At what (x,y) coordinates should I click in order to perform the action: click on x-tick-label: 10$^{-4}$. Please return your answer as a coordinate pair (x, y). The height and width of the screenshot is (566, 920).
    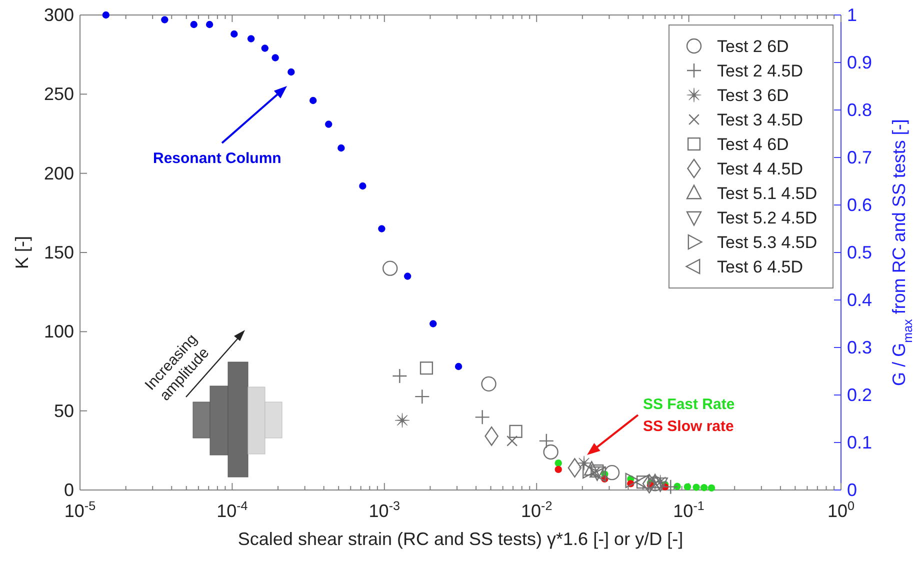
    Looking at the image, I should click on (232, 510).